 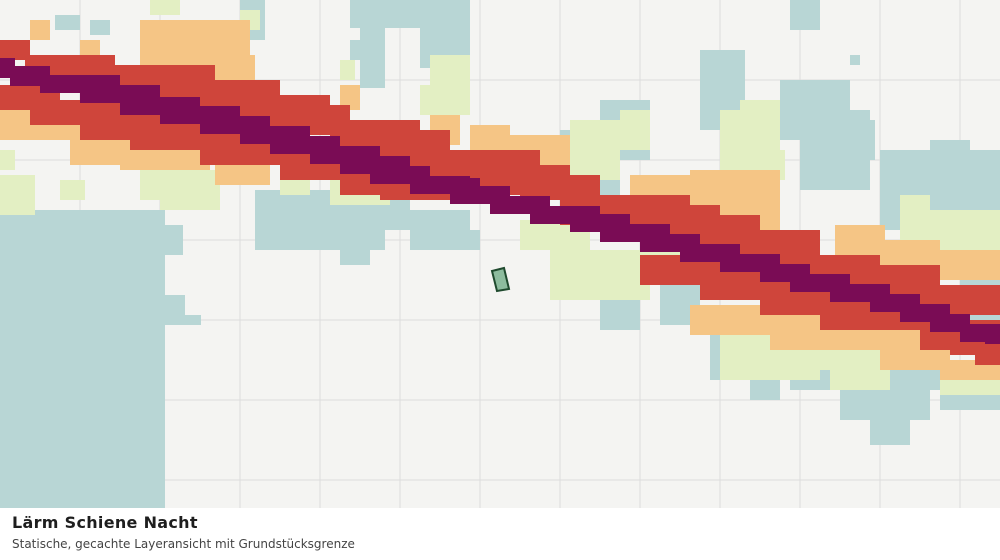 What do you see at coordinates (105, 522) in the screenshot?
I see `layer-title: Lärm Schiene Nacht` at bounding box center [105, 522].